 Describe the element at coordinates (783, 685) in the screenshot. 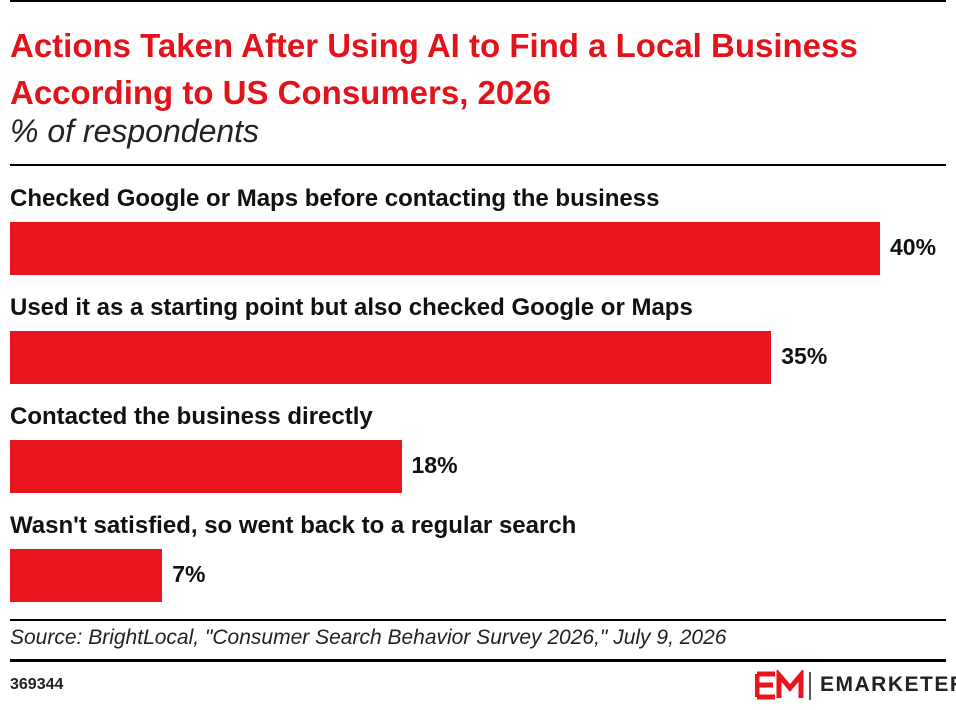

I see `brand-logo-mark` at that location.